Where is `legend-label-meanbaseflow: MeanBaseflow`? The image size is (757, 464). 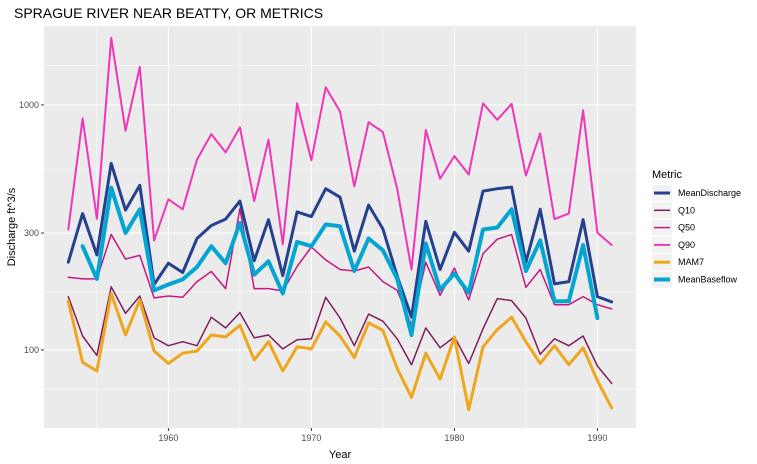 legend-label-meanbaseflow: MeanBaseflow is located at coordinates (708, 280).